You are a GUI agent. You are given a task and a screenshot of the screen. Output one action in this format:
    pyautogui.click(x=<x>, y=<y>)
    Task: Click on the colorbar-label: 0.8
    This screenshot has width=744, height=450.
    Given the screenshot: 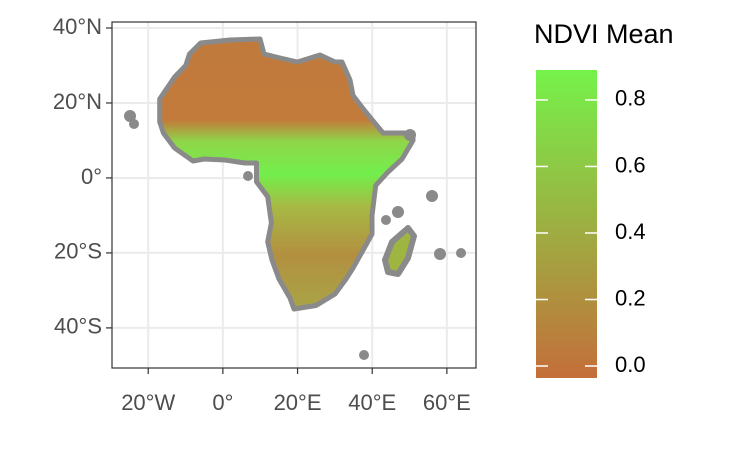 What is the action you would take?
    pyautogui.click(x=630, y=98)
    